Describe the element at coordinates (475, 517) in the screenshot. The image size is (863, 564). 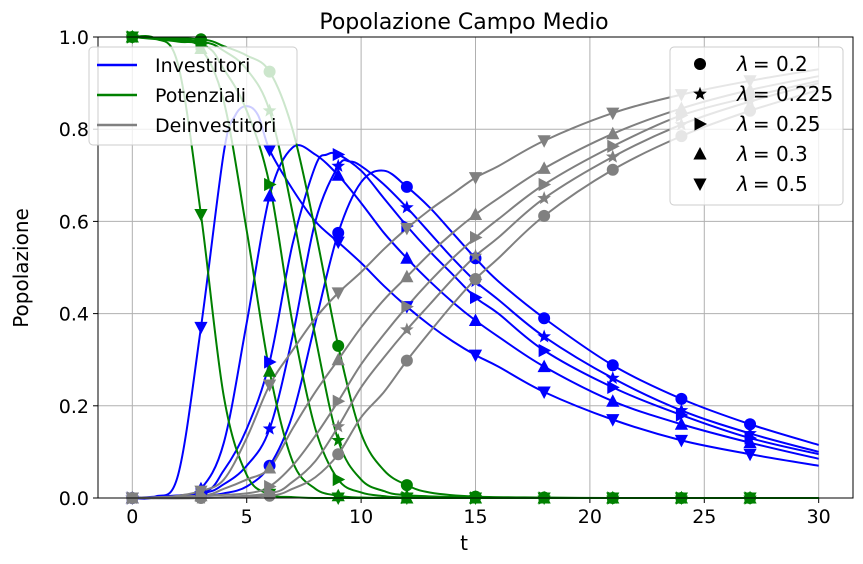
I see `x-tick-label: 15` at that location.